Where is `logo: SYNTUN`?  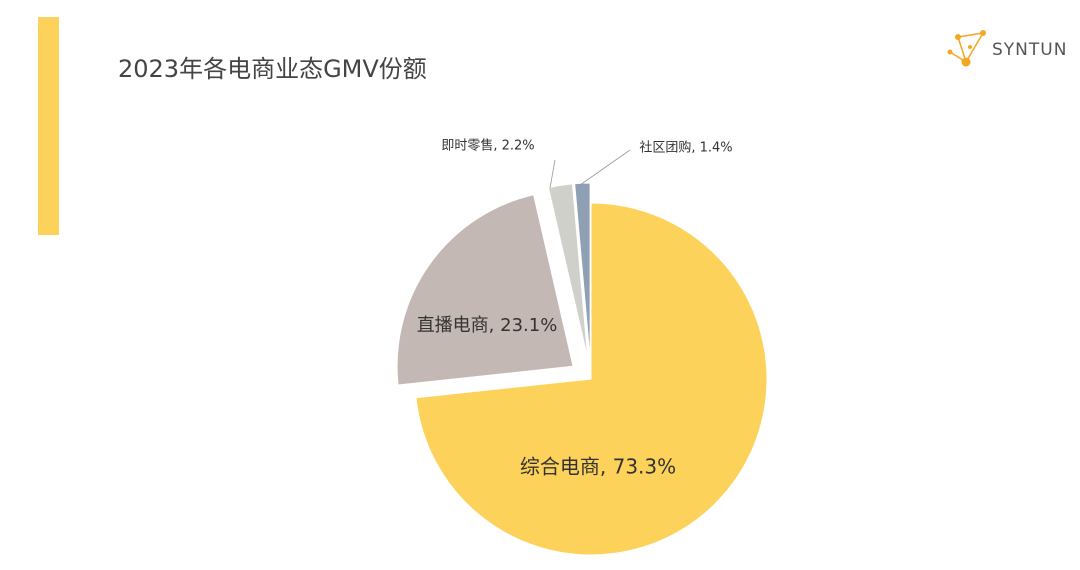 logo: SYNTUN is located at coordinates (1007, 48).